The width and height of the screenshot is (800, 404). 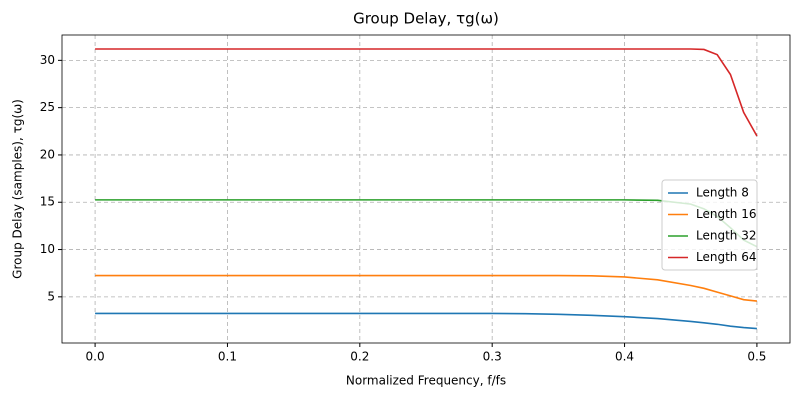 What do you see at coordinates (47, 154) in the screenshot?
I see `y-tick-label: 20` at bounding box center [47, 154].